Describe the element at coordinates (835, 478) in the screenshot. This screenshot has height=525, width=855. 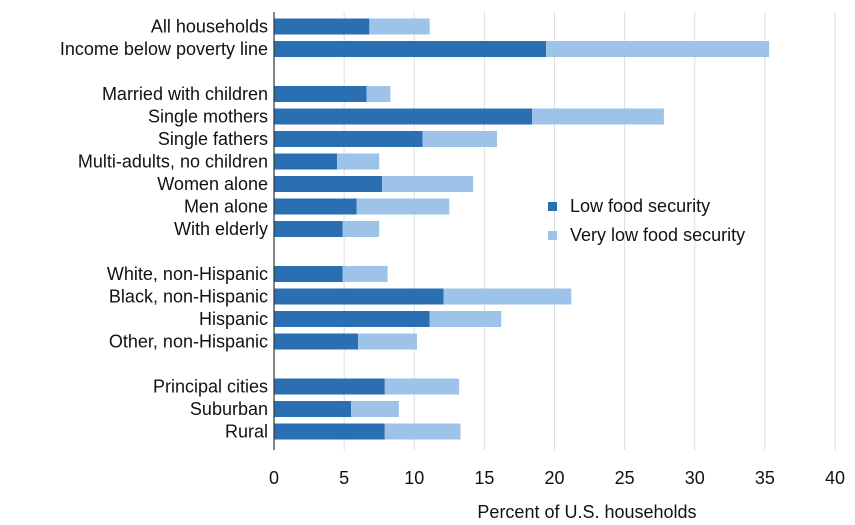
I see `x-tick-label: 40` at that location.